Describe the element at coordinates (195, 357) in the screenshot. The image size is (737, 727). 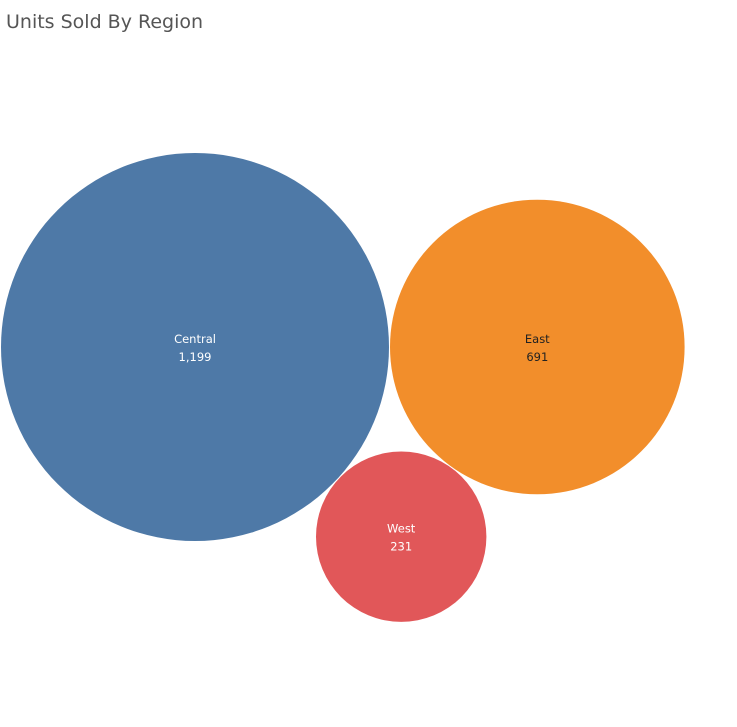
I see `bubble-value-central: 1,199` at that location.